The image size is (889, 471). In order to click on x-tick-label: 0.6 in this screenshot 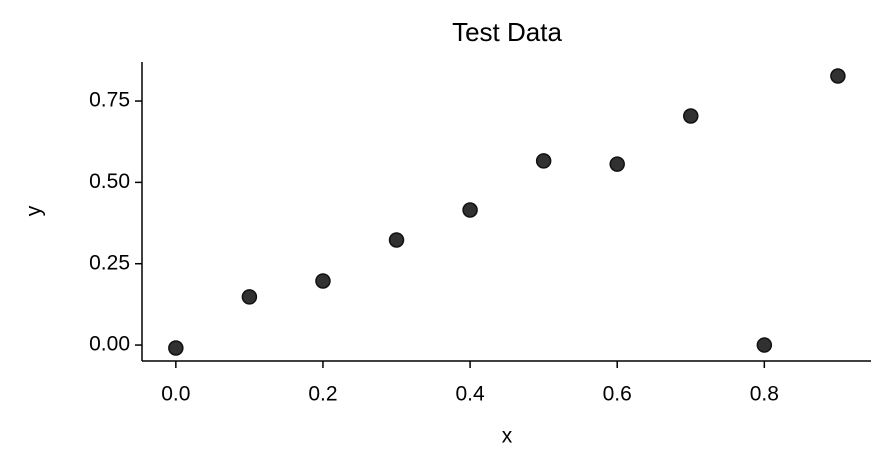, I will do `click(617, 394)`.